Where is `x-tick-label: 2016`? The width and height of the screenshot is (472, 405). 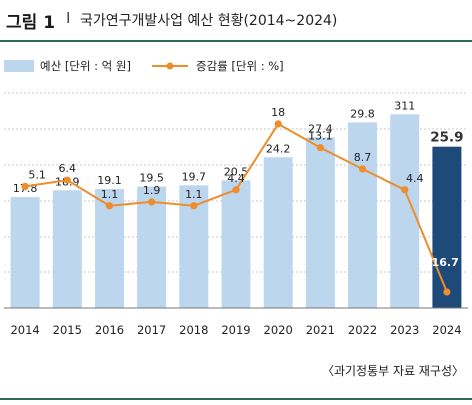
x-tick-label: 2016 is located at coordinates (109, 330).